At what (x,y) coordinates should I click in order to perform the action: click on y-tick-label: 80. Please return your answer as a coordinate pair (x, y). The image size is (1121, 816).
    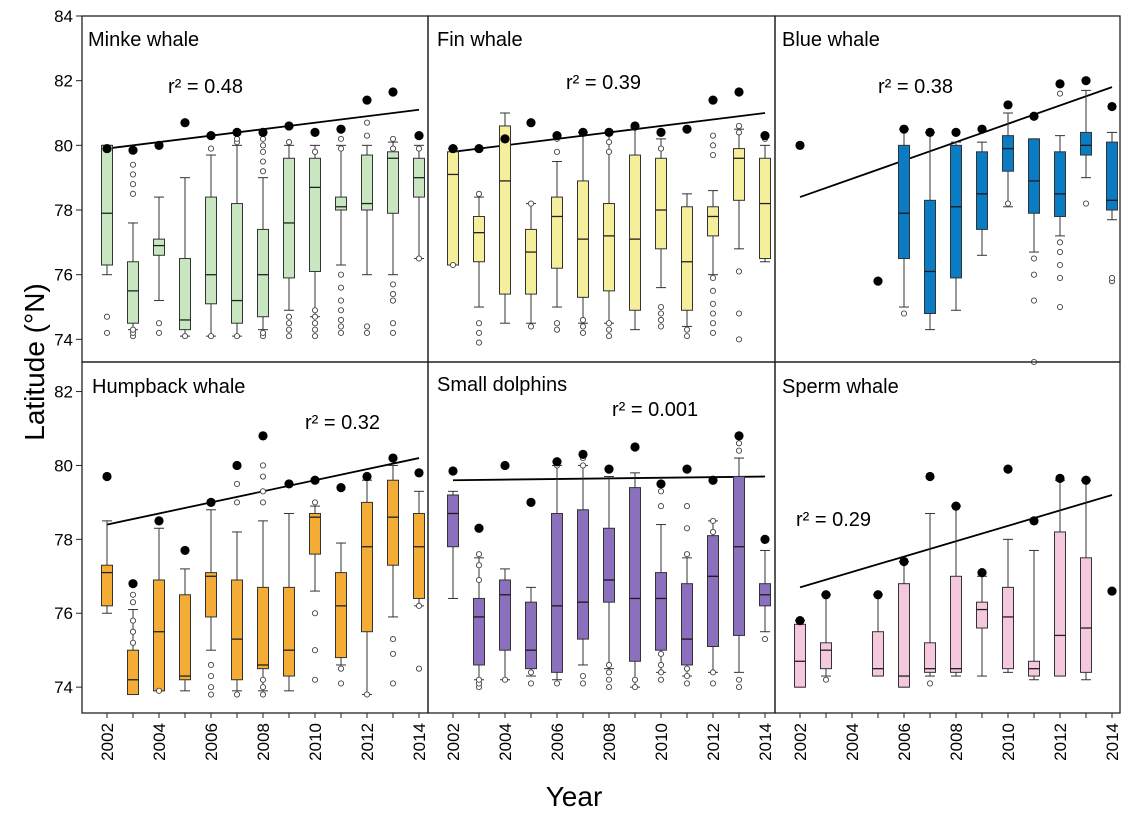
    Looking at the image, I should click on (63, 145).